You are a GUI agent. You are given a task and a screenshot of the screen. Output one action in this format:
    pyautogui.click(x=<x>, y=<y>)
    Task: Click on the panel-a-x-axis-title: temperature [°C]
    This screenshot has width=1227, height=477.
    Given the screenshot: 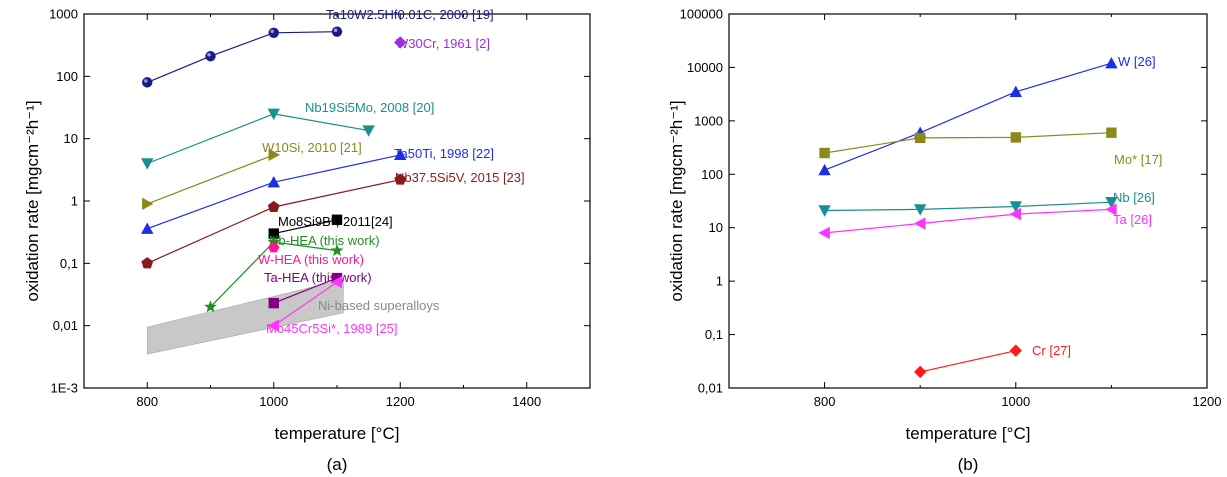 What is the action you would take?
    pyautogui.click(x=337, y=433)
    